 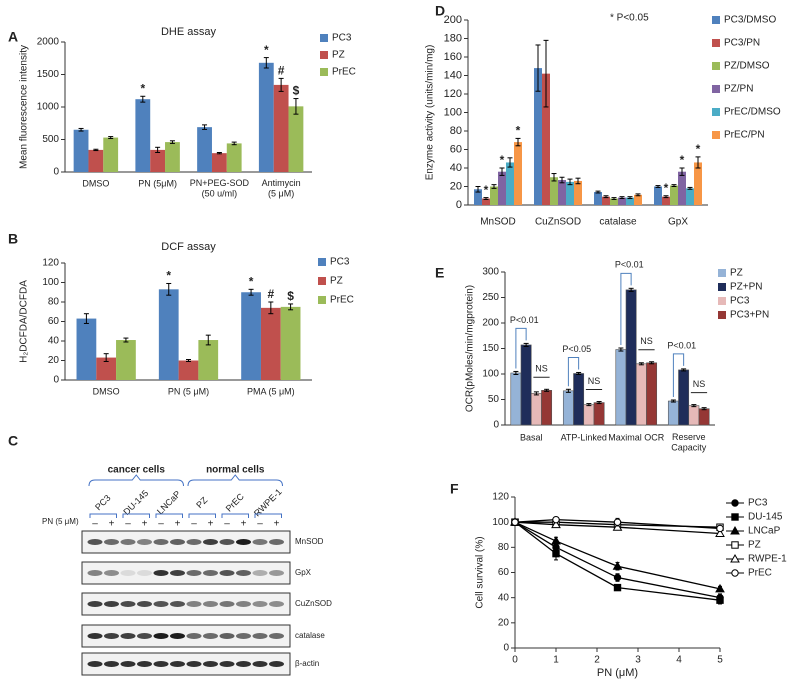 I want to click on y-tick-label: 250, so click(x=490, y=297).